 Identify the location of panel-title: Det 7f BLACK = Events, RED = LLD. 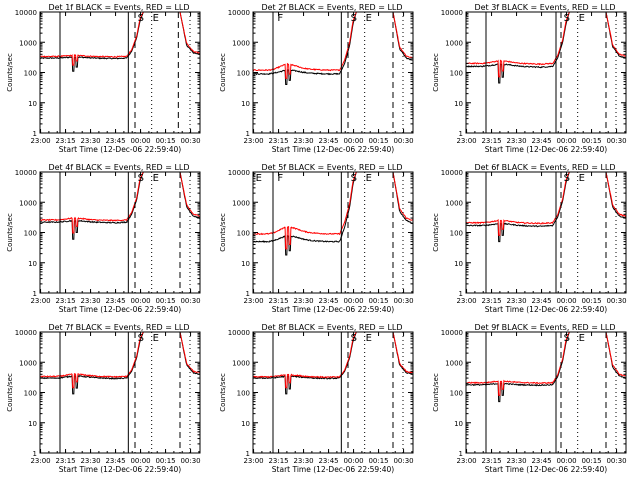
(118, 327).